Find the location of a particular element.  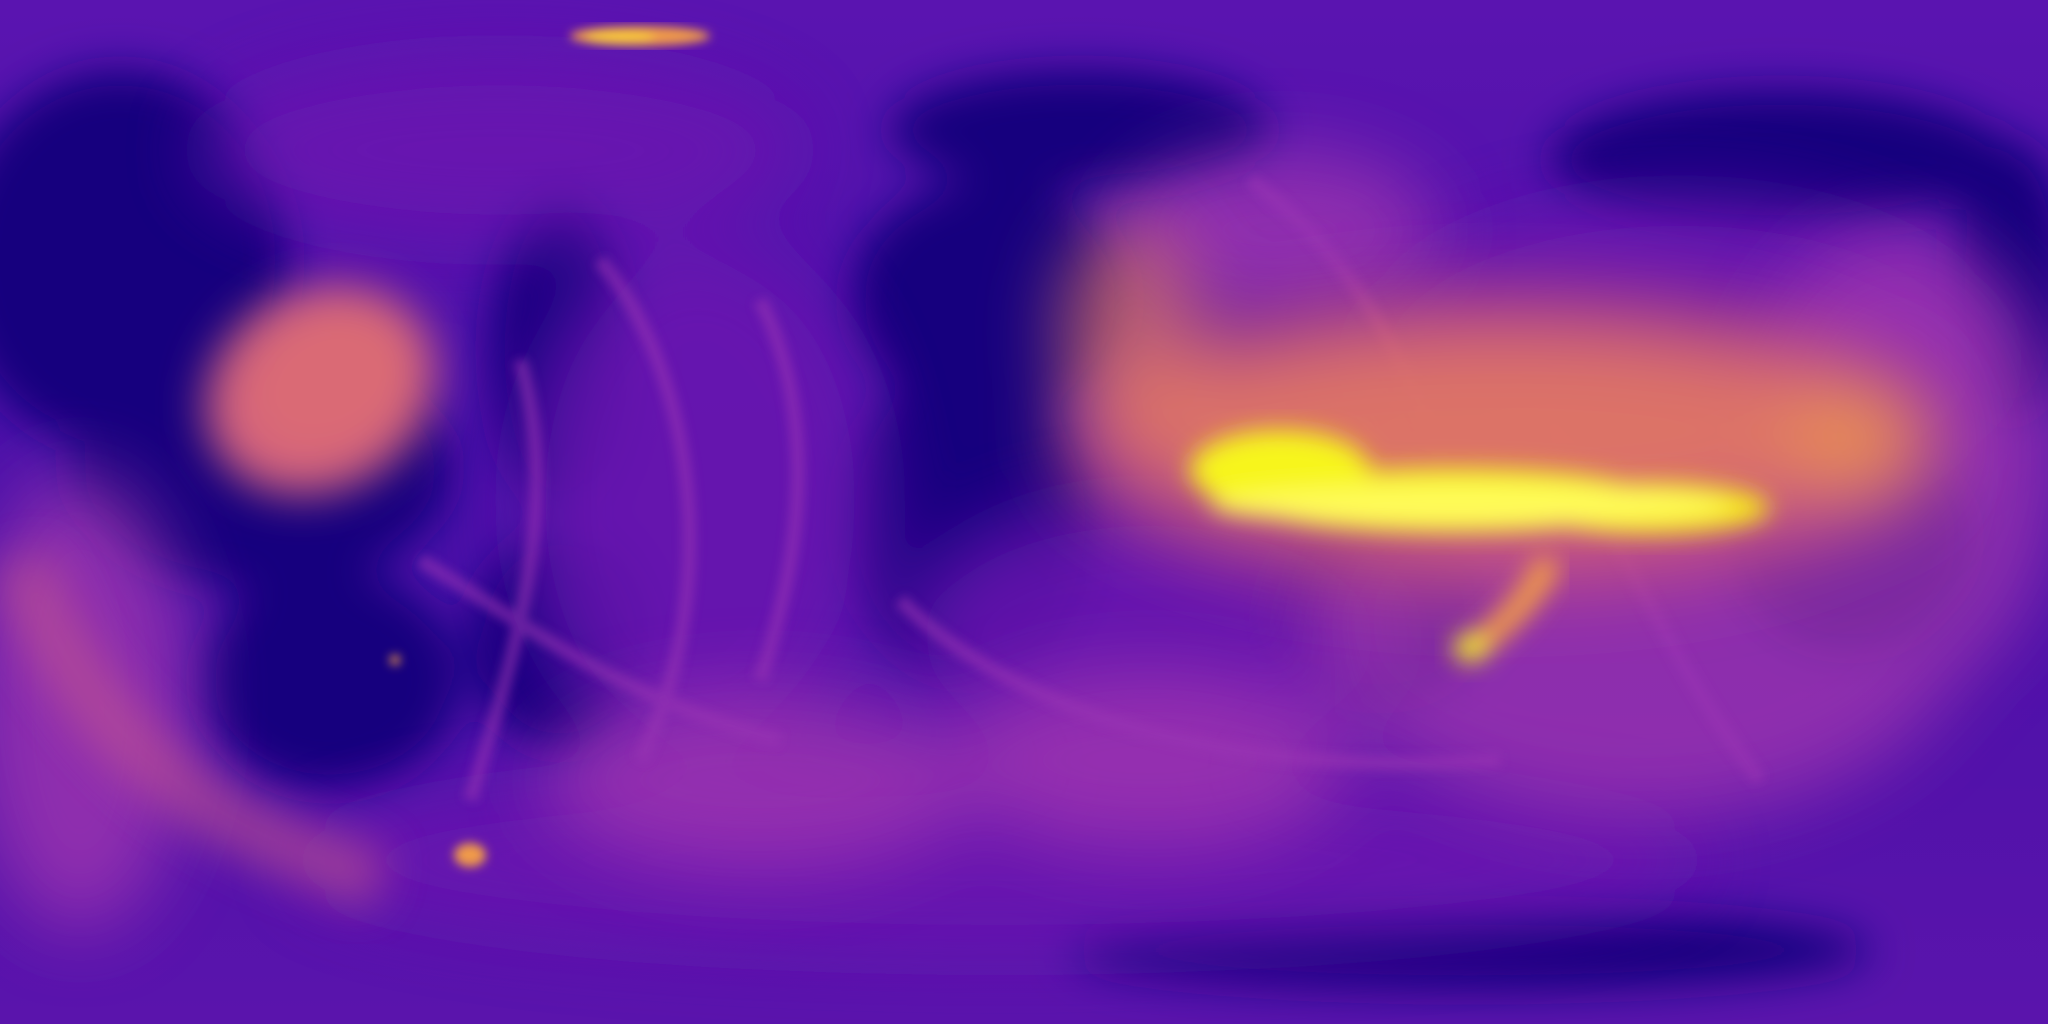

left-blob is located at coordinates (320, 390).